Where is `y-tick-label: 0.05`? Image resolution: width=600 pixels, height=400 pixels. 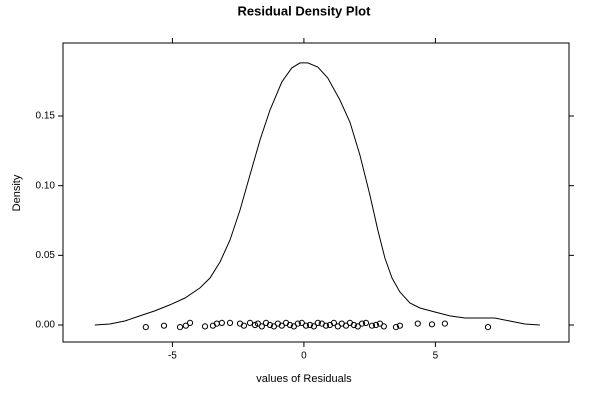
y-tick-label: 0.05 is located at coordinates (46, 255).